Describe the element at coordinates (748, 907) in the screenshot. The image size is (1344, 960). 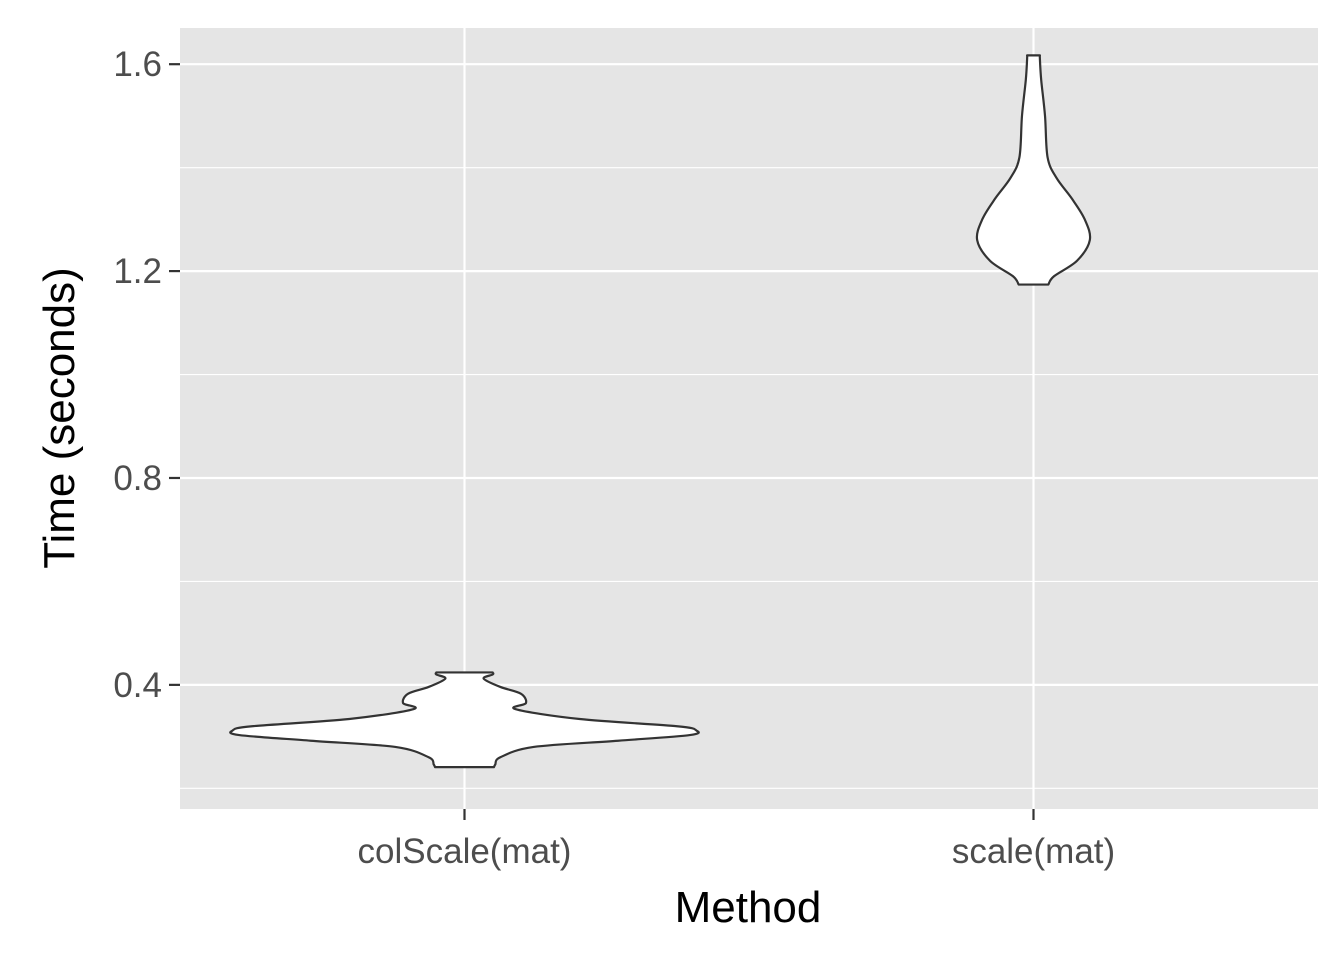
I see `x-axis-title: Method` at that location.